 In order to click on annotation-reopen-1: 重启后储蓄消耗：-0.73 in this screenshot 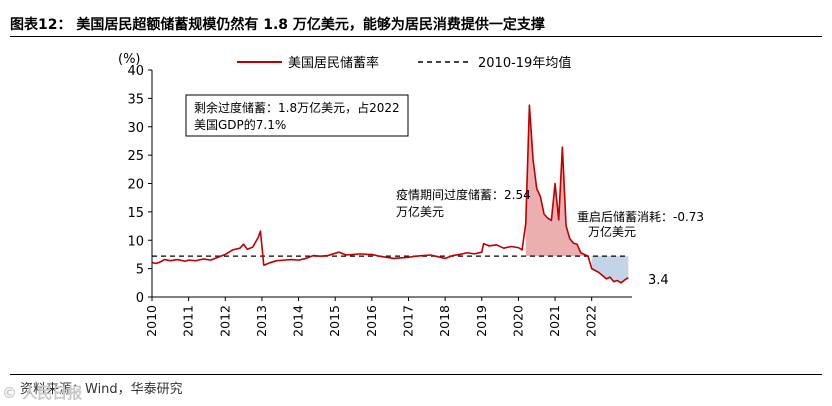, I will do `click(640, 216)`.